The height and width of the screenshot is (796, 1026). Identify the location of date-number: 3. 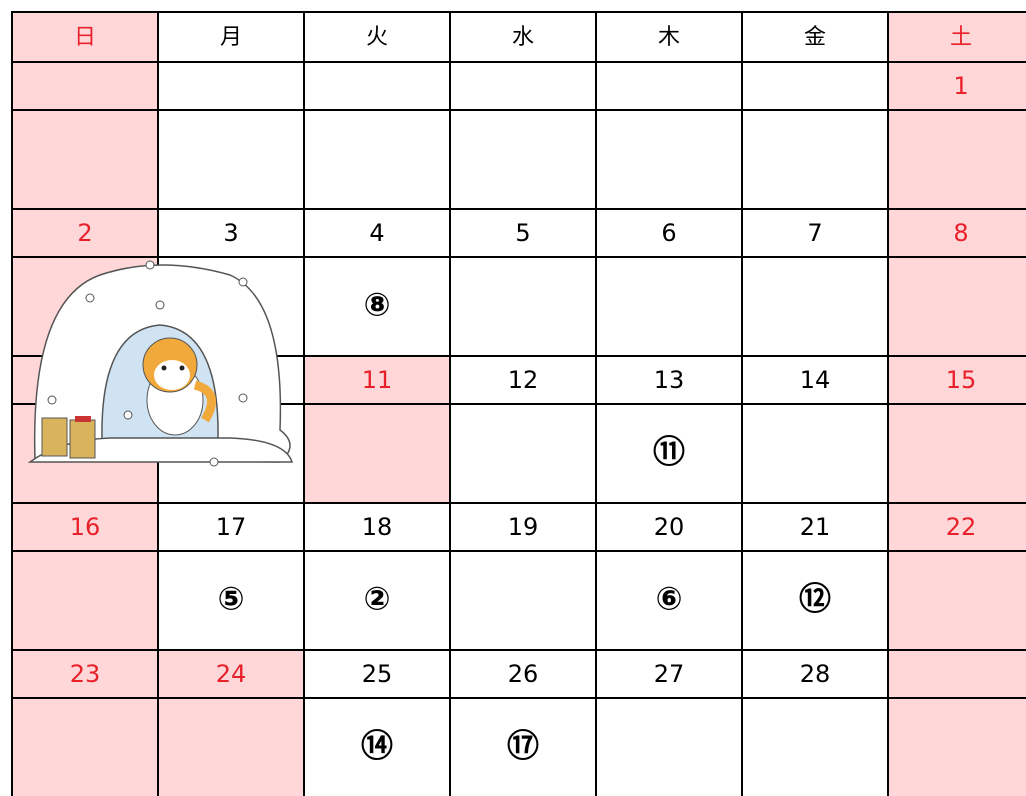
(230, 233).